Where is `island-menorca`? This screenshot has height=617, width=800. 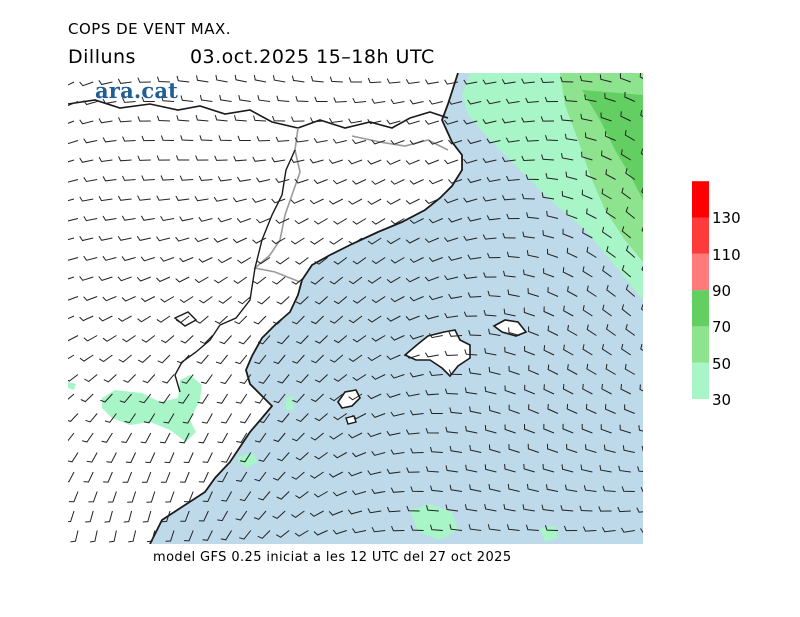 island-menorca is located at coordinates (510, 328).